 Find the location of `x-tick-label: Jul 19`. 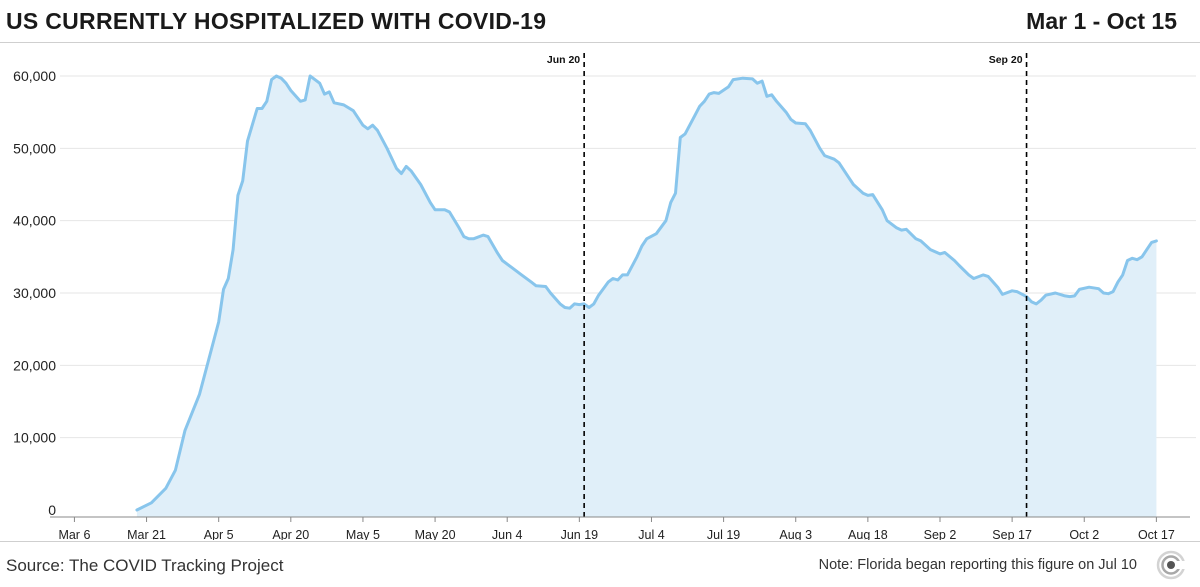

x-tick-label: Jul 19 is located at coordinates (723, 534).